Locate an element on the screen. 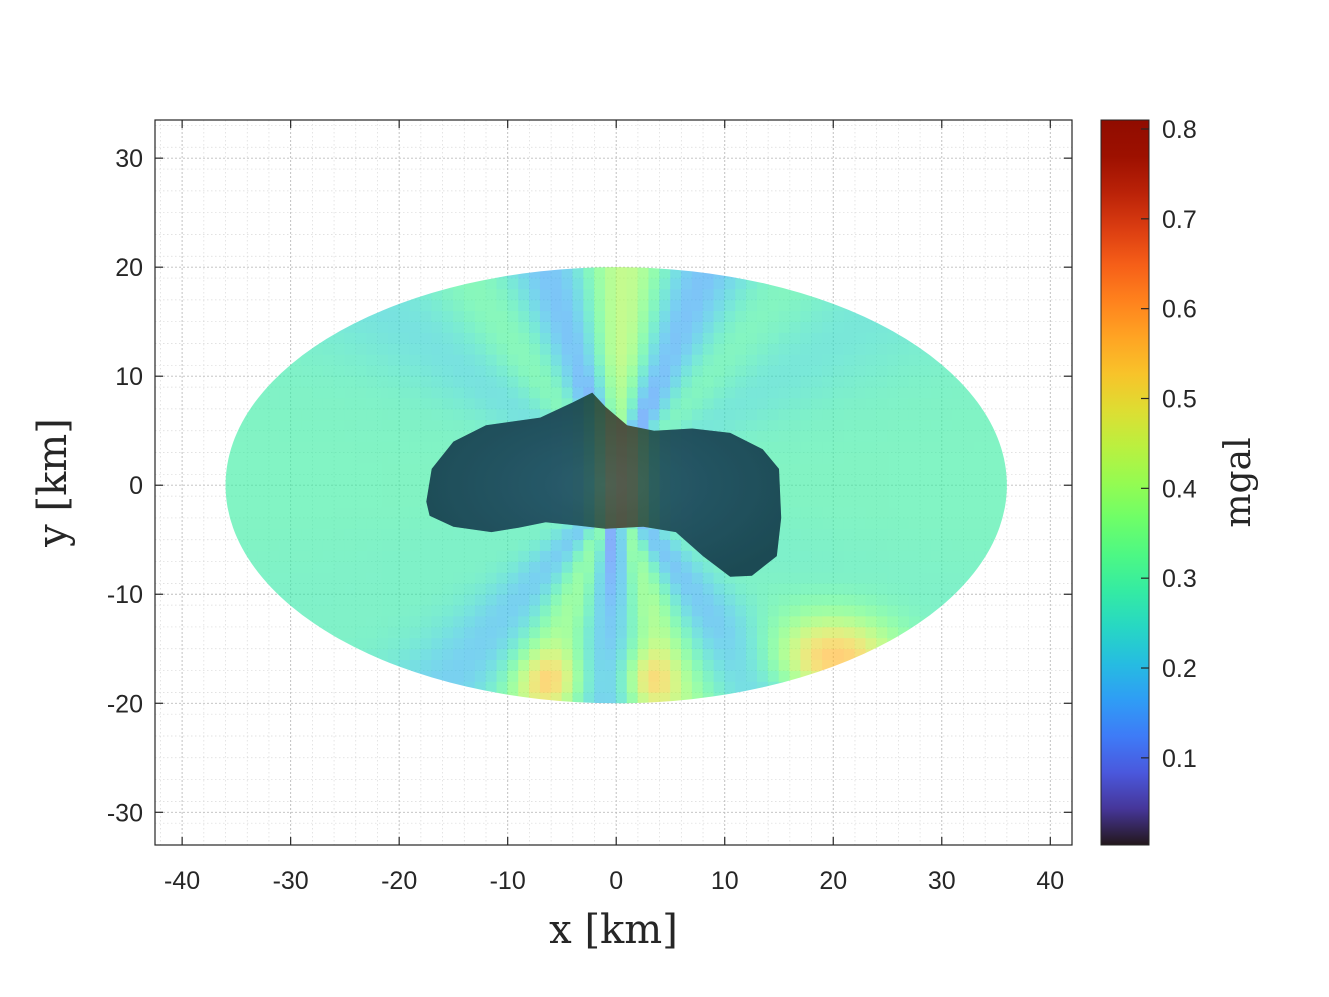  colorbar: 0.1 0.2 0.3 0.4 0.5 0.6 0.7 0.8 mgal is located at coordinates (1179, 481).